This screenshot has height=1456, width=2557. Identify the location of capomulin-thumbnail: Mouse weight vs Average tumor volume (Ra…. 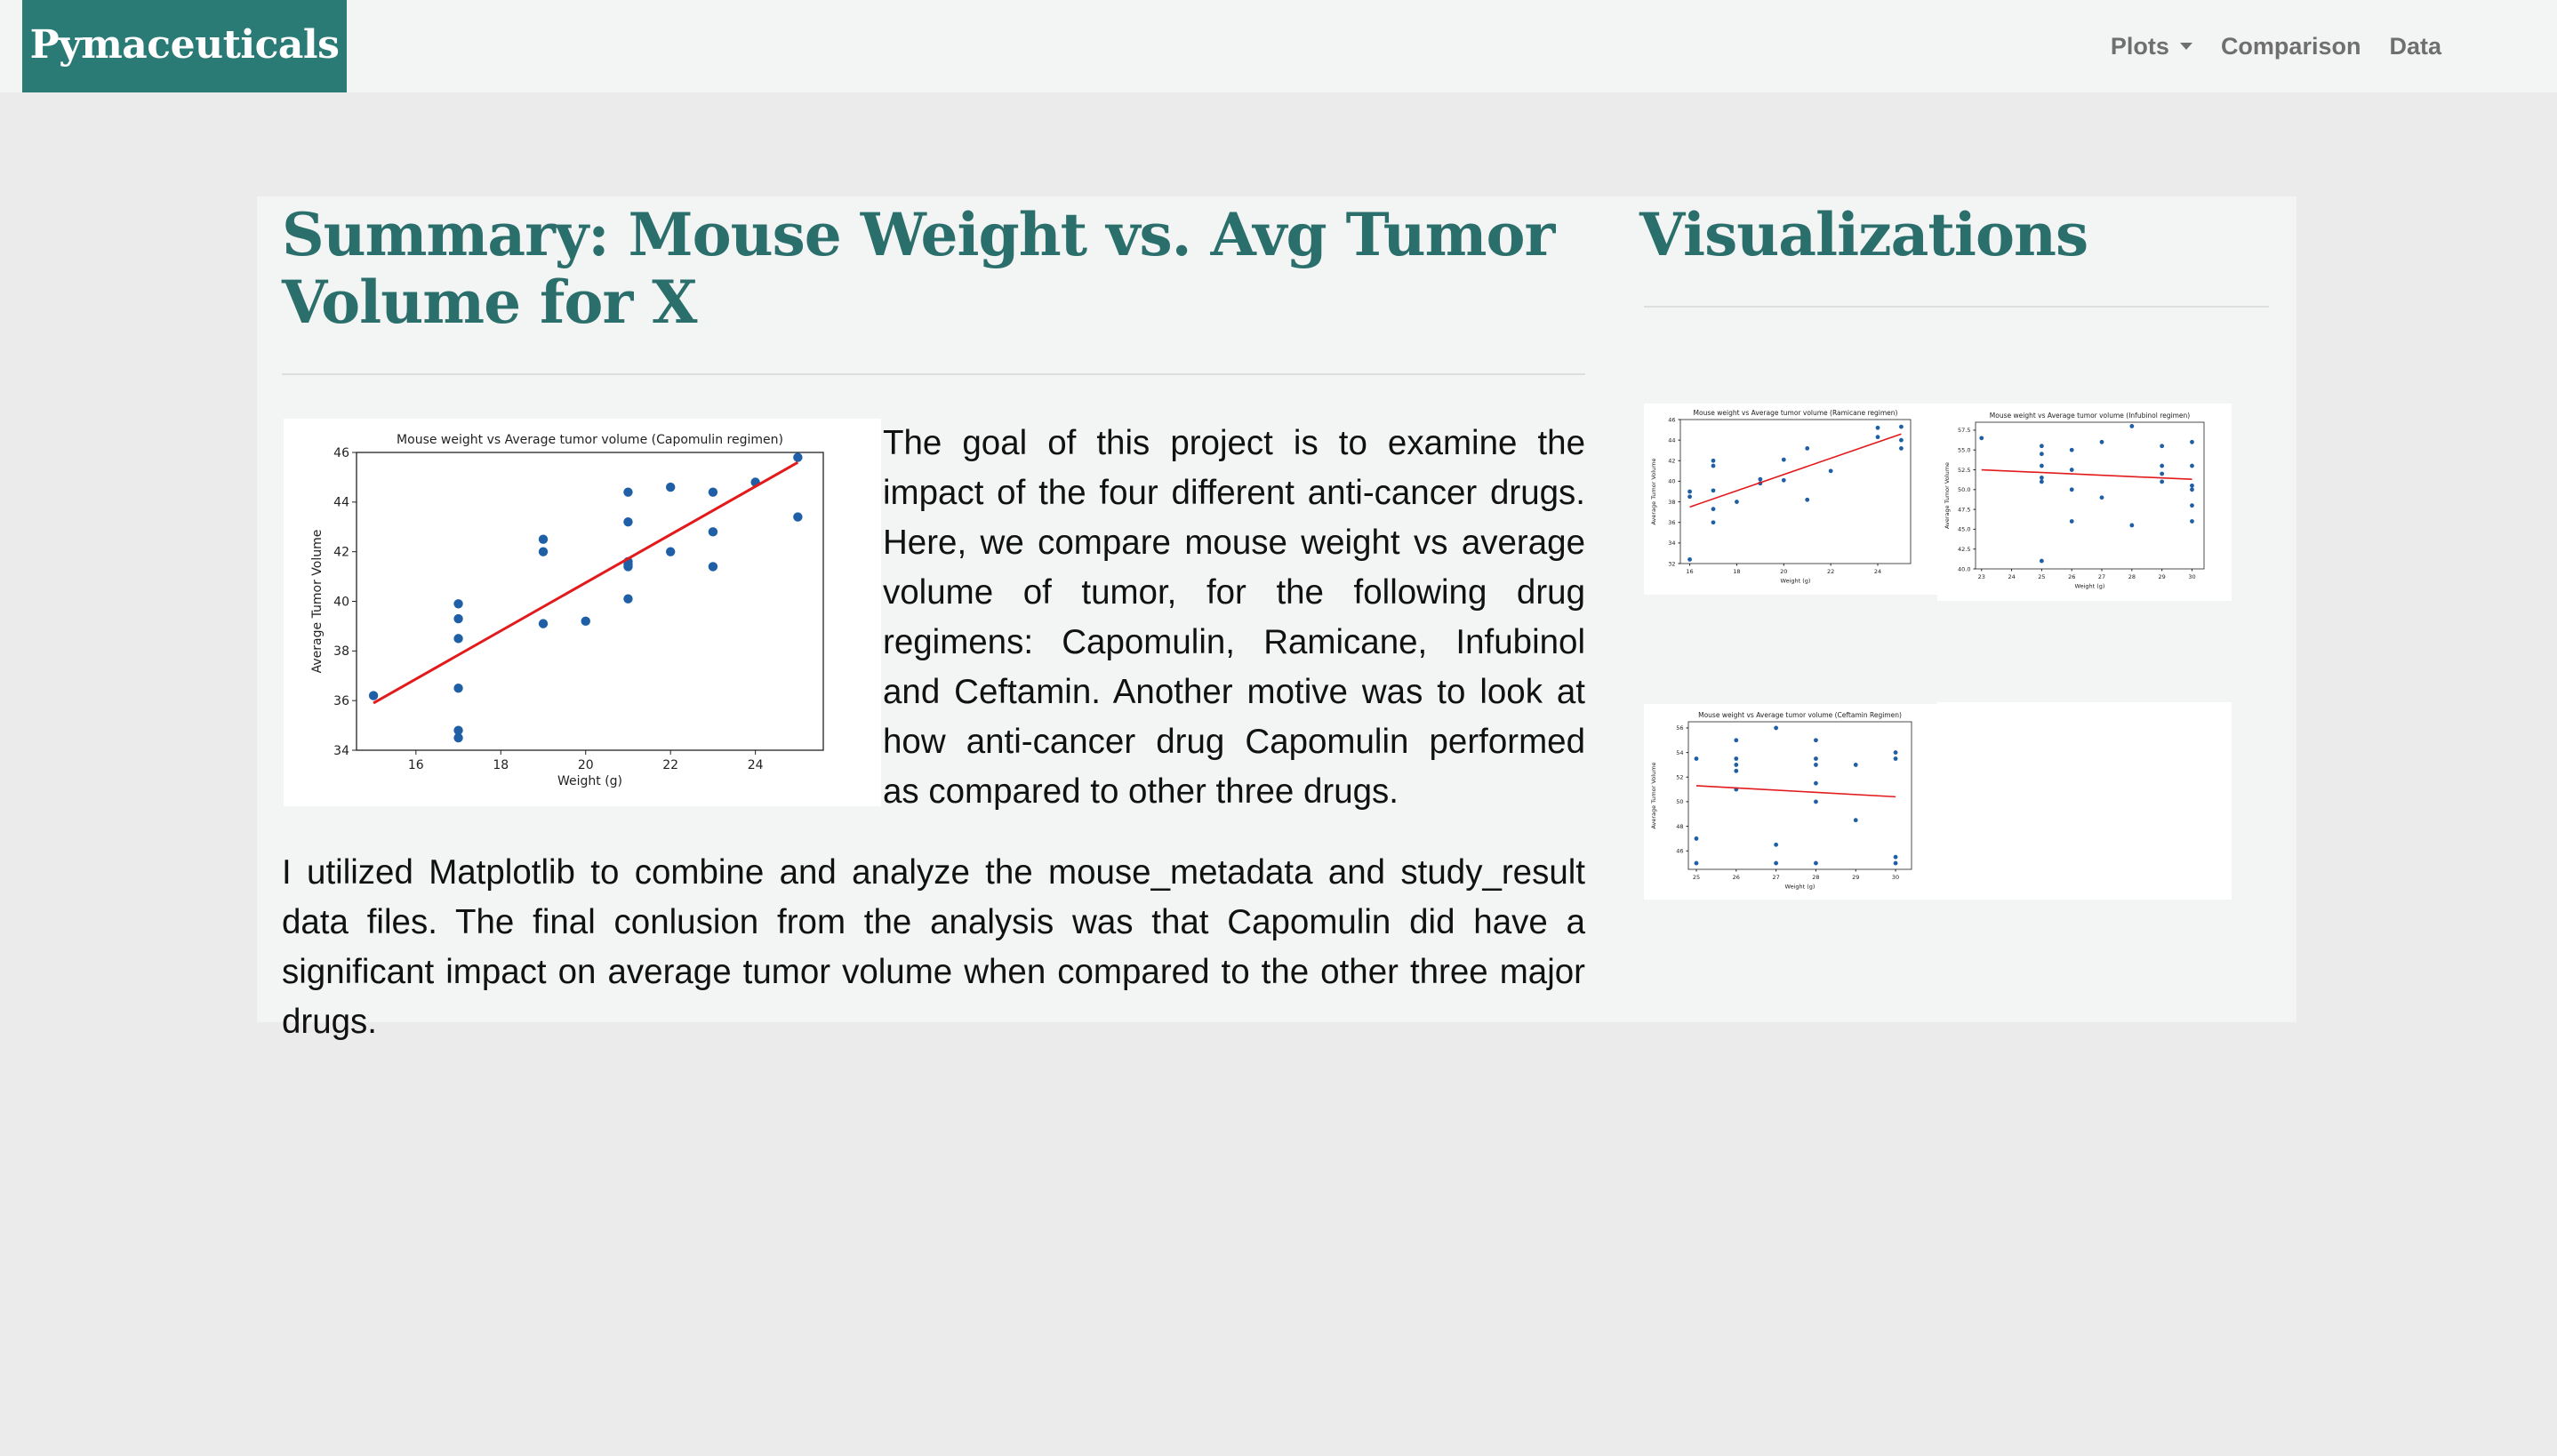
(1790, 499).